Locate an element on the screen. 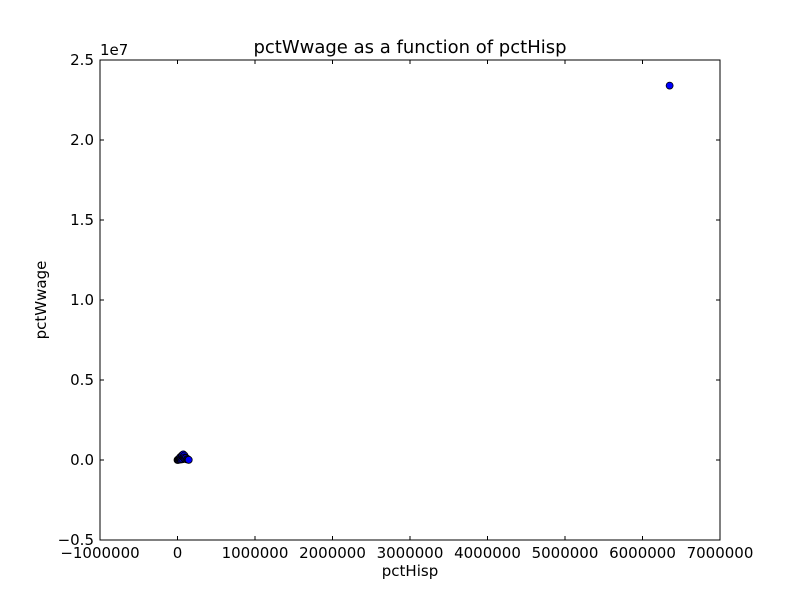 The height and width of the screenshot is (600, 800). y-offset-label: 1e7 is located at coordinates (114, 50).